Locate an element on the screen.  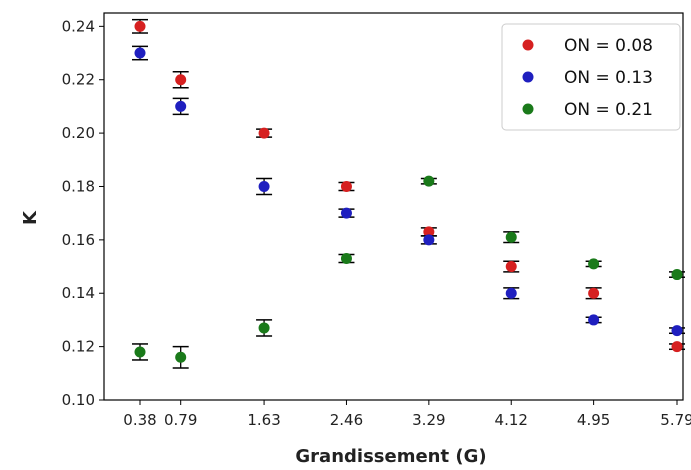
y-tick-label: 0.10 is located at coordinates (78, 400).